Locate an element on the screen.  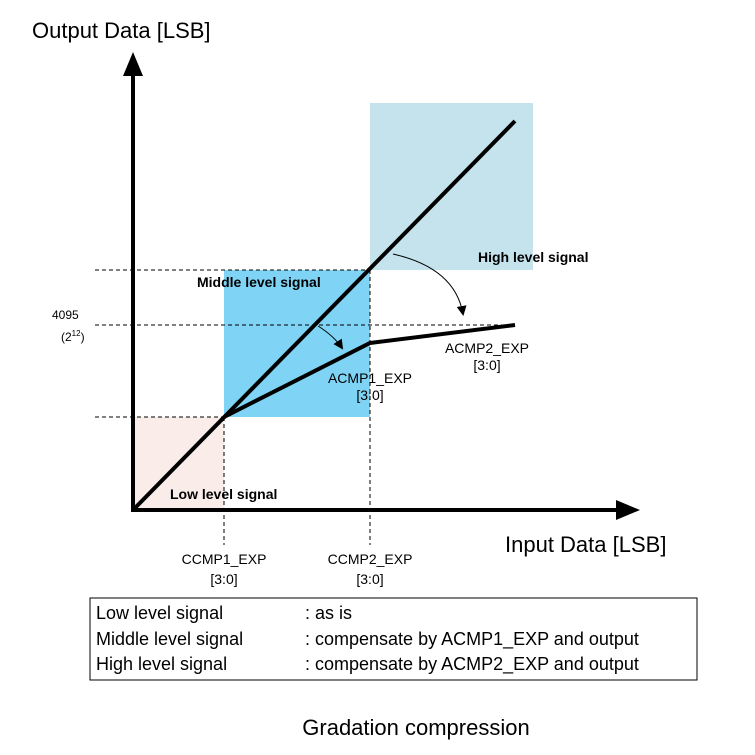
x-axis-title: Input Data [LSB] is located at coordinates (585, 544).